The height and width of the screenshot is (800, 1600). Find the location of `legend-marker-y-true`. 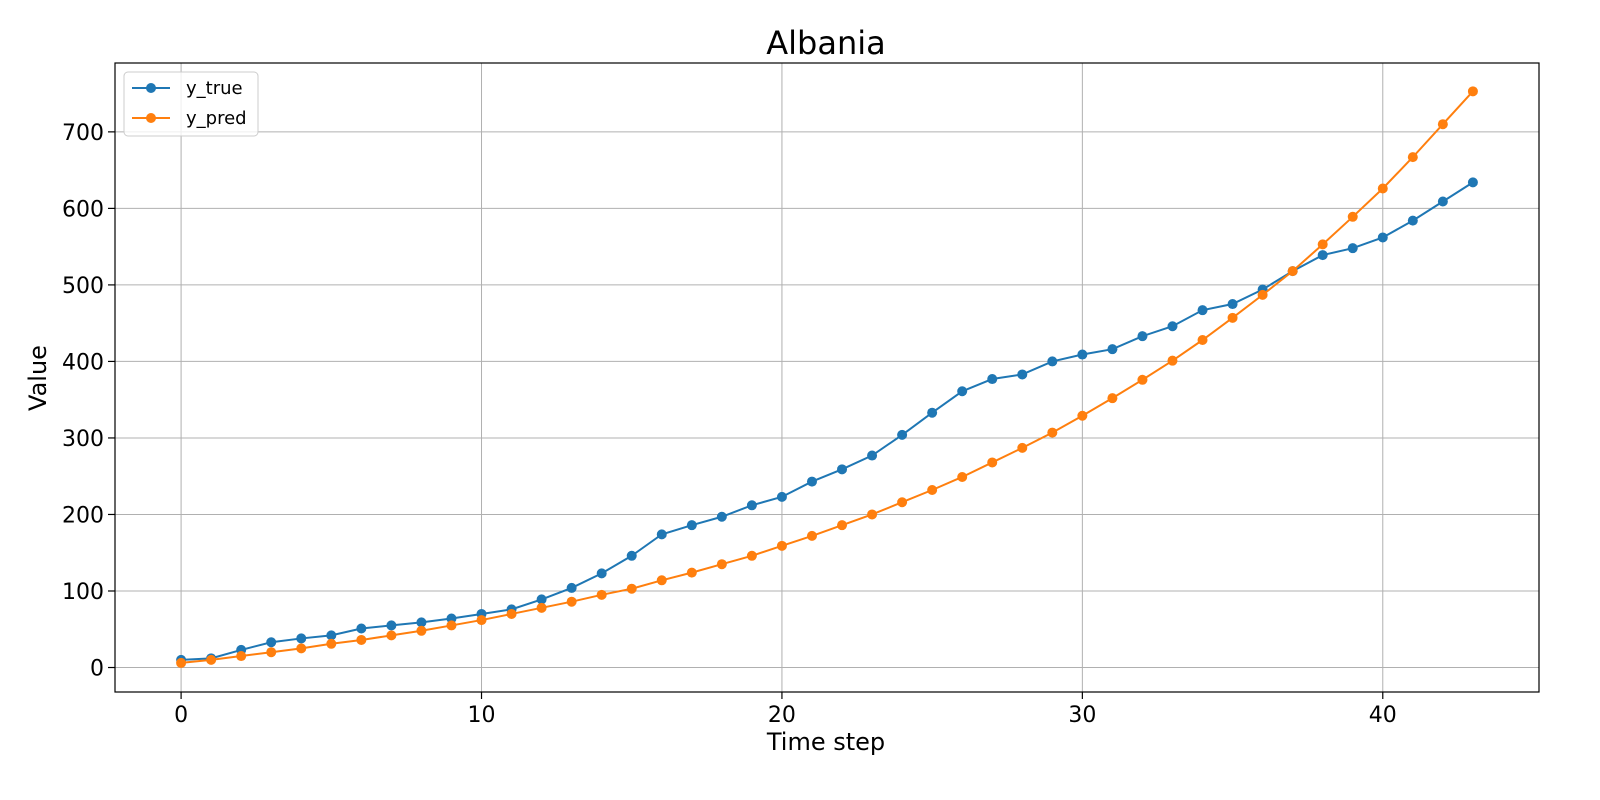

legend-marker-y-true is located at coordinates (151, 88).